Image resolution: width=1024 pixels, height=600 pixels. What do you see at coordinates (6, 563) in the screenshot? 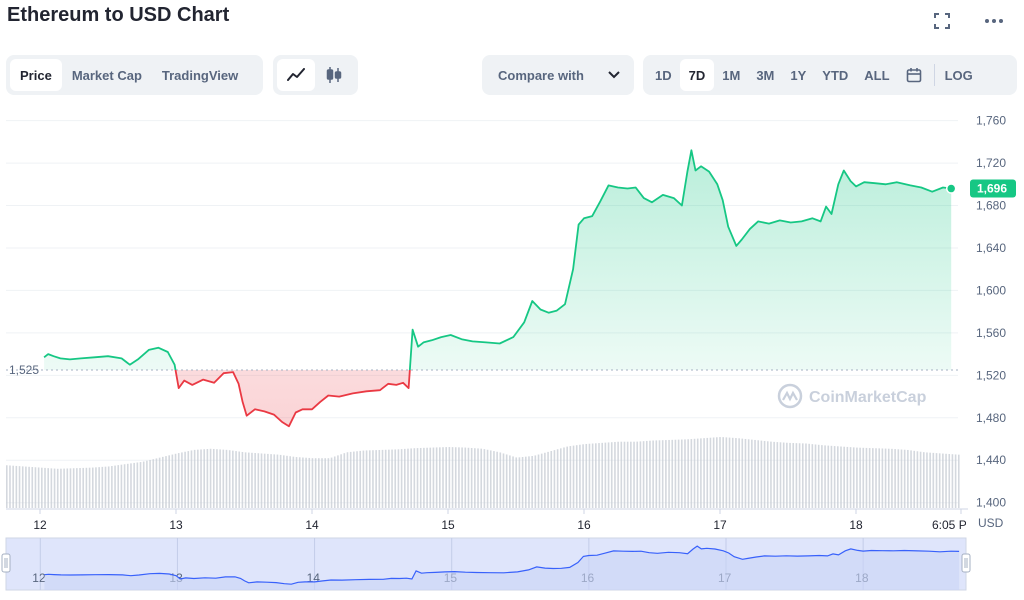
I see `navigator-handle-left` at bounding box center [6, 563].